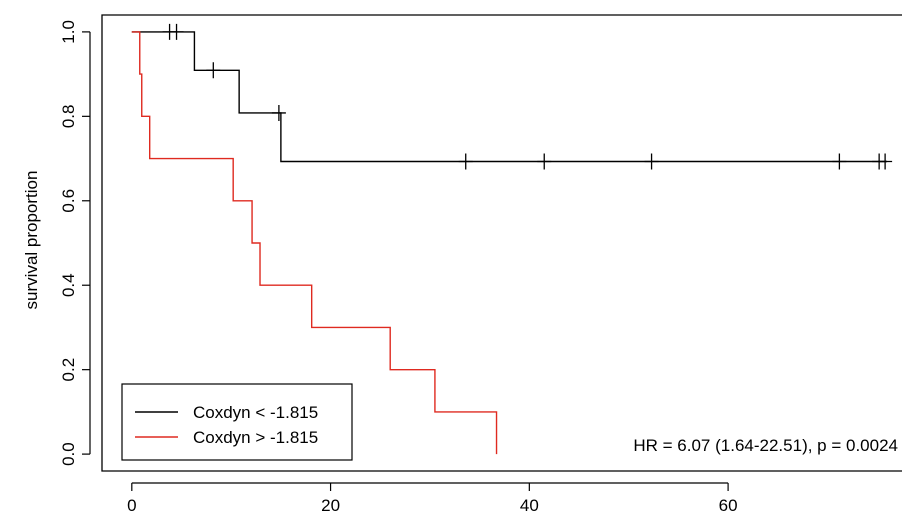 The height and width of the screenshot is (514, 902). What do you see at coordinates (432, 498) in the screenshot?
I see `x-axis: 0 20 40 60` at bounding box center [432, 498].